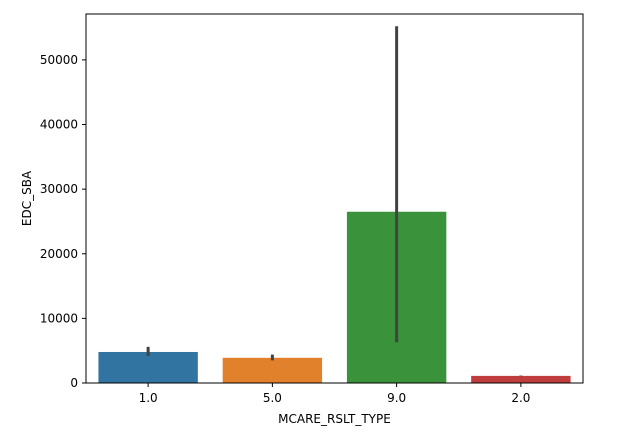  Describe the element at coordinates (63, 221) in the screenshot. I see `y-axis: 0 10000 20000 30000 40000 50000` at that location.